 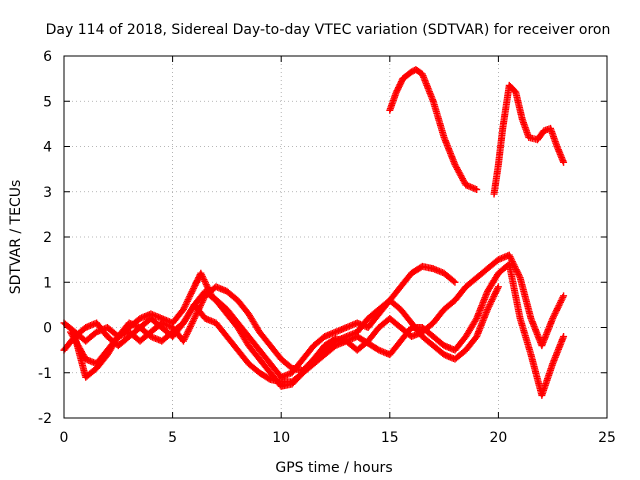 I want to click on y-tick-label: 5, so click(x=47, y=102).